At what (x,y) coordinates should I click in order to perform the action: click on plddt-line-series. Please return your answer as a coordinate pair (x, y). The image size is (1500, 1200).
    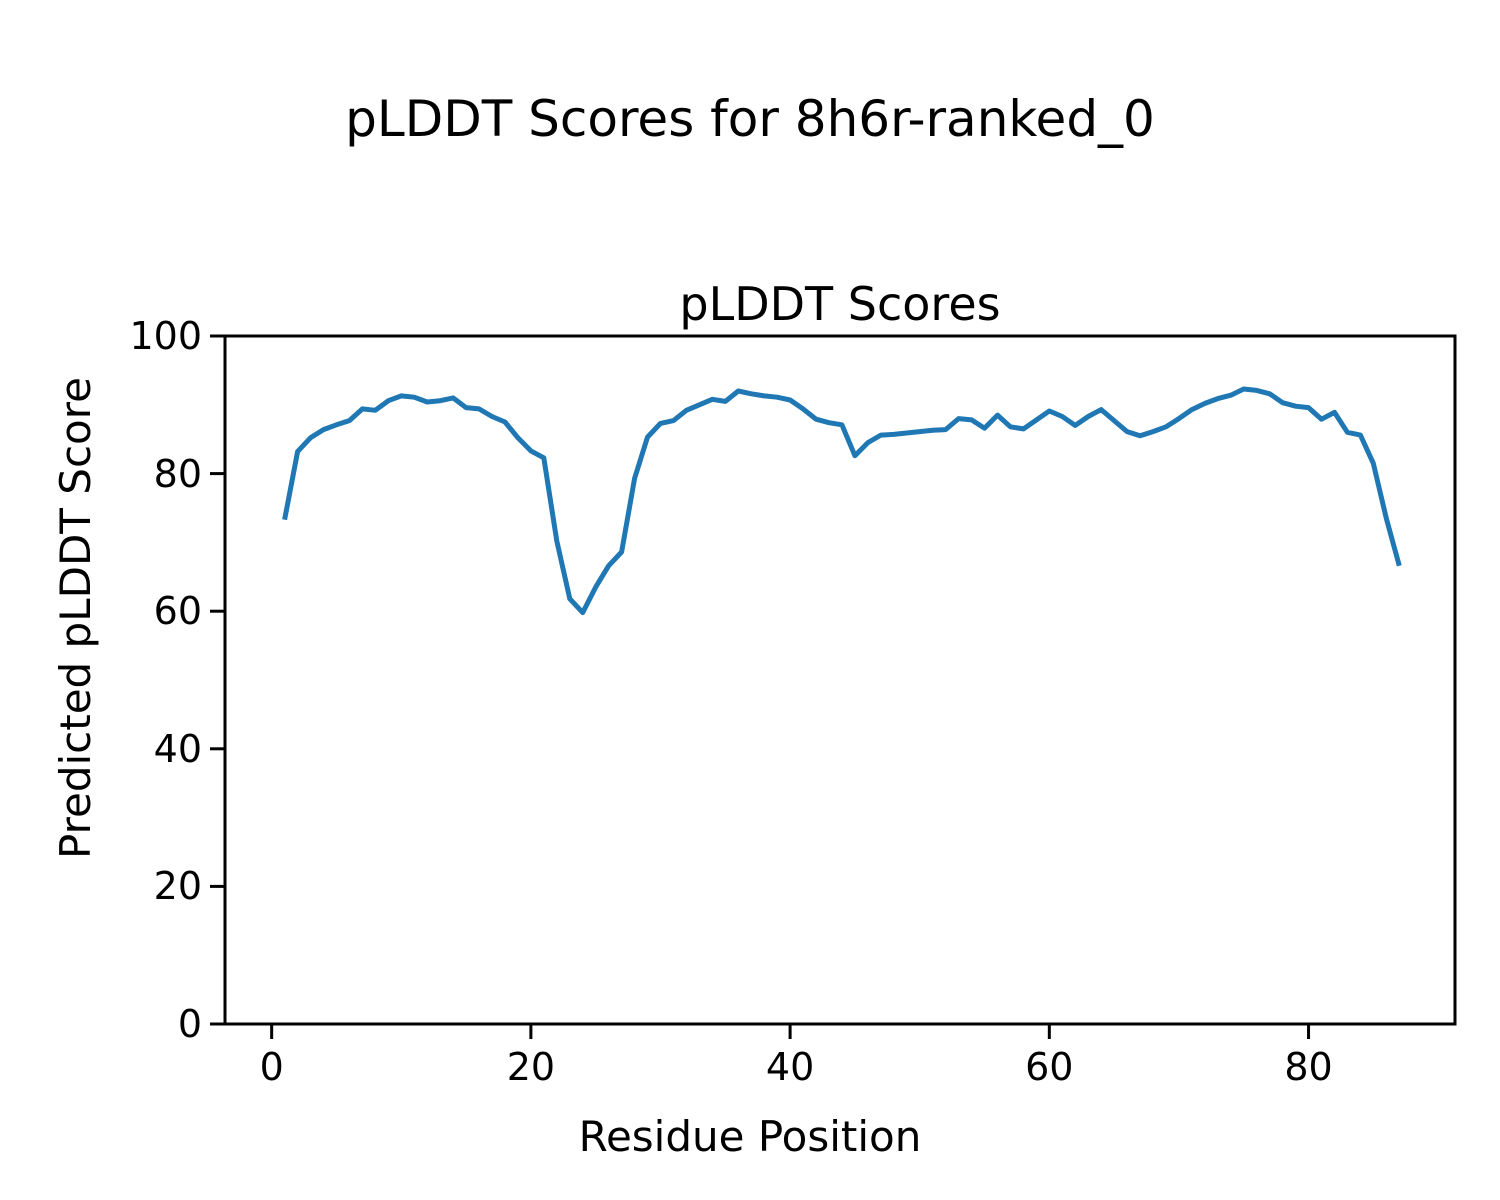
    Looking at the image, I should click on (842, 501).